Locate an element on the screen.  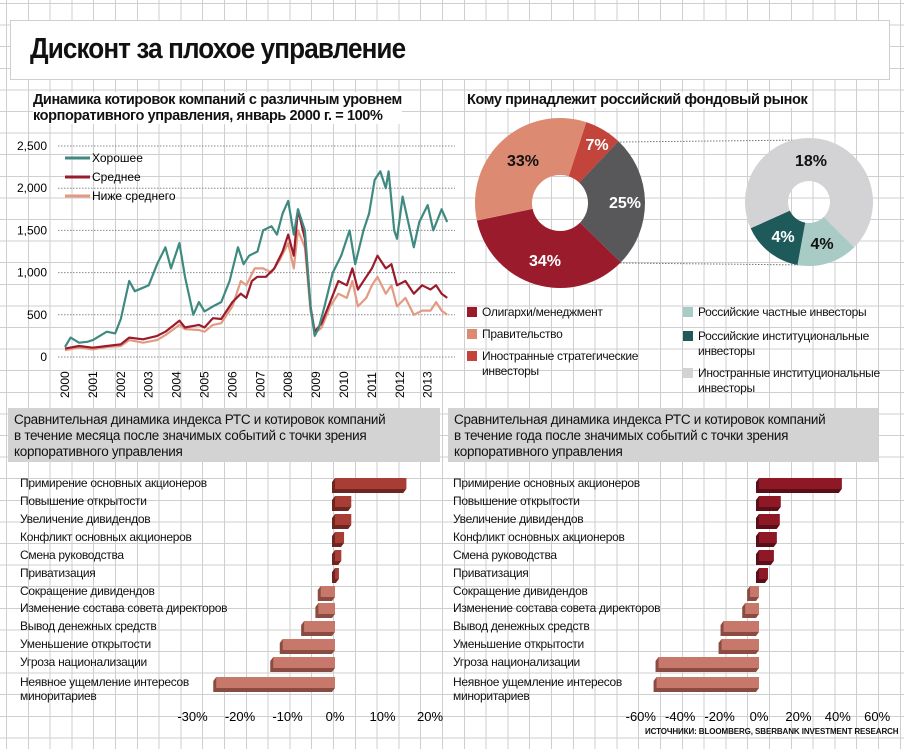
bar-category-label: Конфликт основных акционеров is located at coordinates (539, 537).